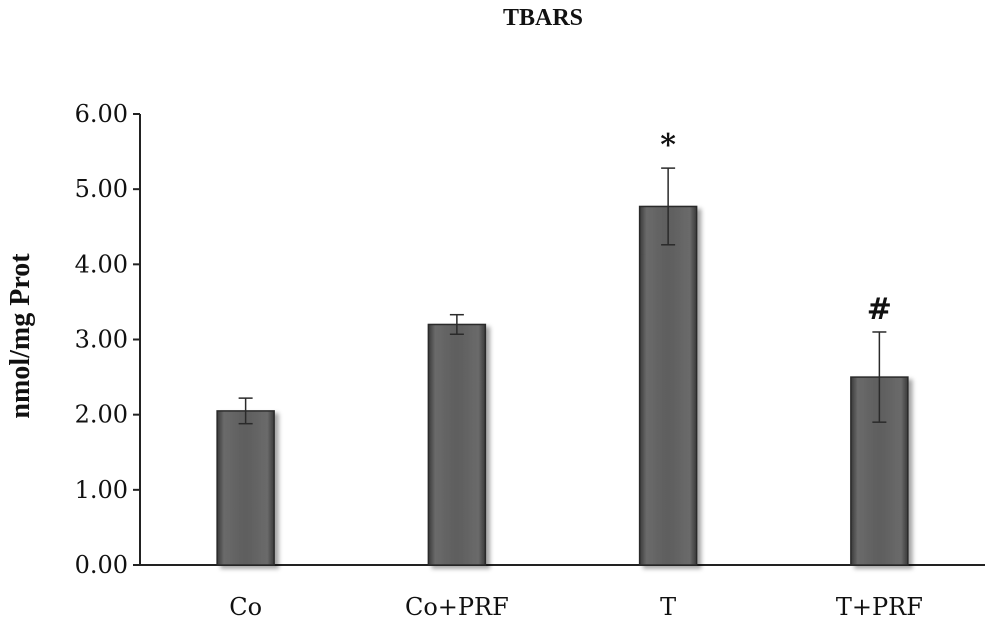 The width and height of the screenshot is (1000, 641). I want to click on y-axis-label: nmol/mg Prot, so click(20, 336).